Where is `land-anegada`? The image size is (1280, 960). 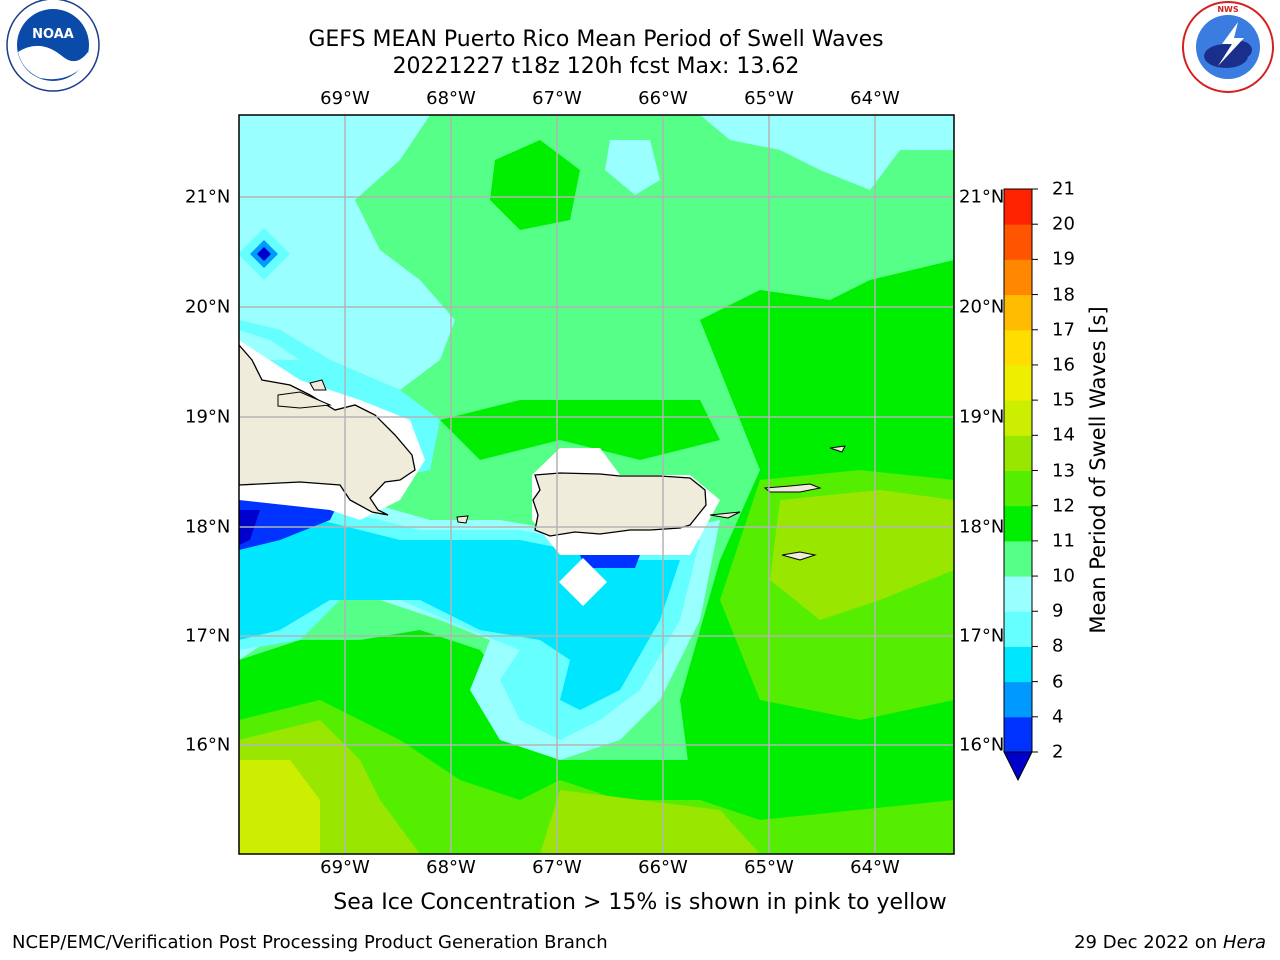
land-anegada is located at coordinates (837, 449).